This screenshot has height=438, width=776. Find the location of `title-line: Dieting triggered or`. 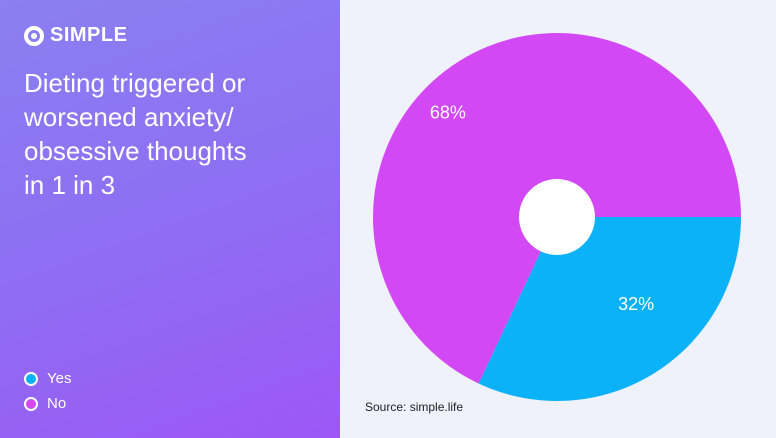

title-line: Dieting triggered or is located at coordinates (135, 83).